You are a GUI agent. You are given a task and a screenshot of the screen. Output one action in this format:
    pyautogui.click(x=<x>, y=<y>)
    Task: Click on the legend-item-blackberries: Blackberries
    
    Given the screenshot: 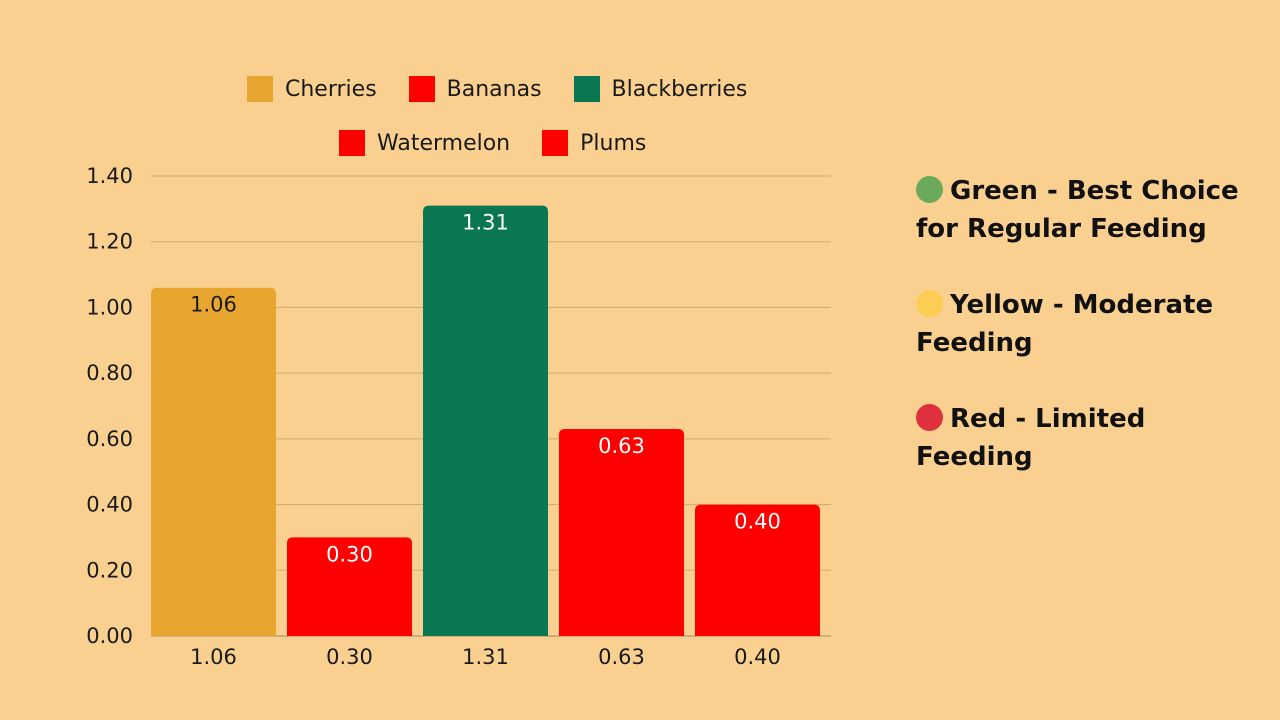 What is the action you would take?
    pyautogui.click(x=660, y=89)
    